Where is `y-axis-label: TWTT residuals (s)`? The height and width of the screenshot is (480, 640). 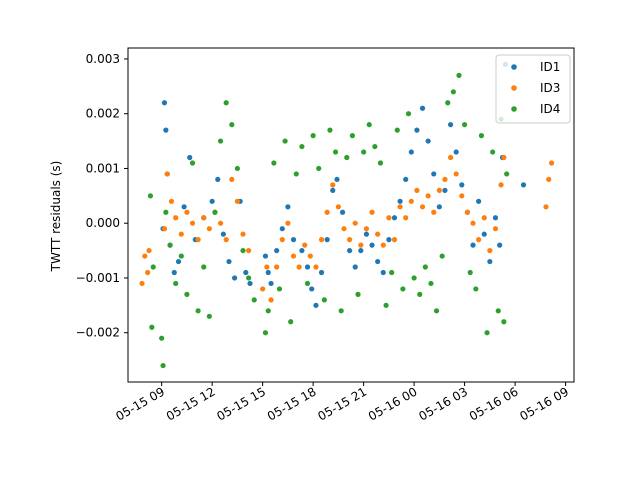 y-axis-label: TWTT residuals (s) is located at coordinates (56, 217).